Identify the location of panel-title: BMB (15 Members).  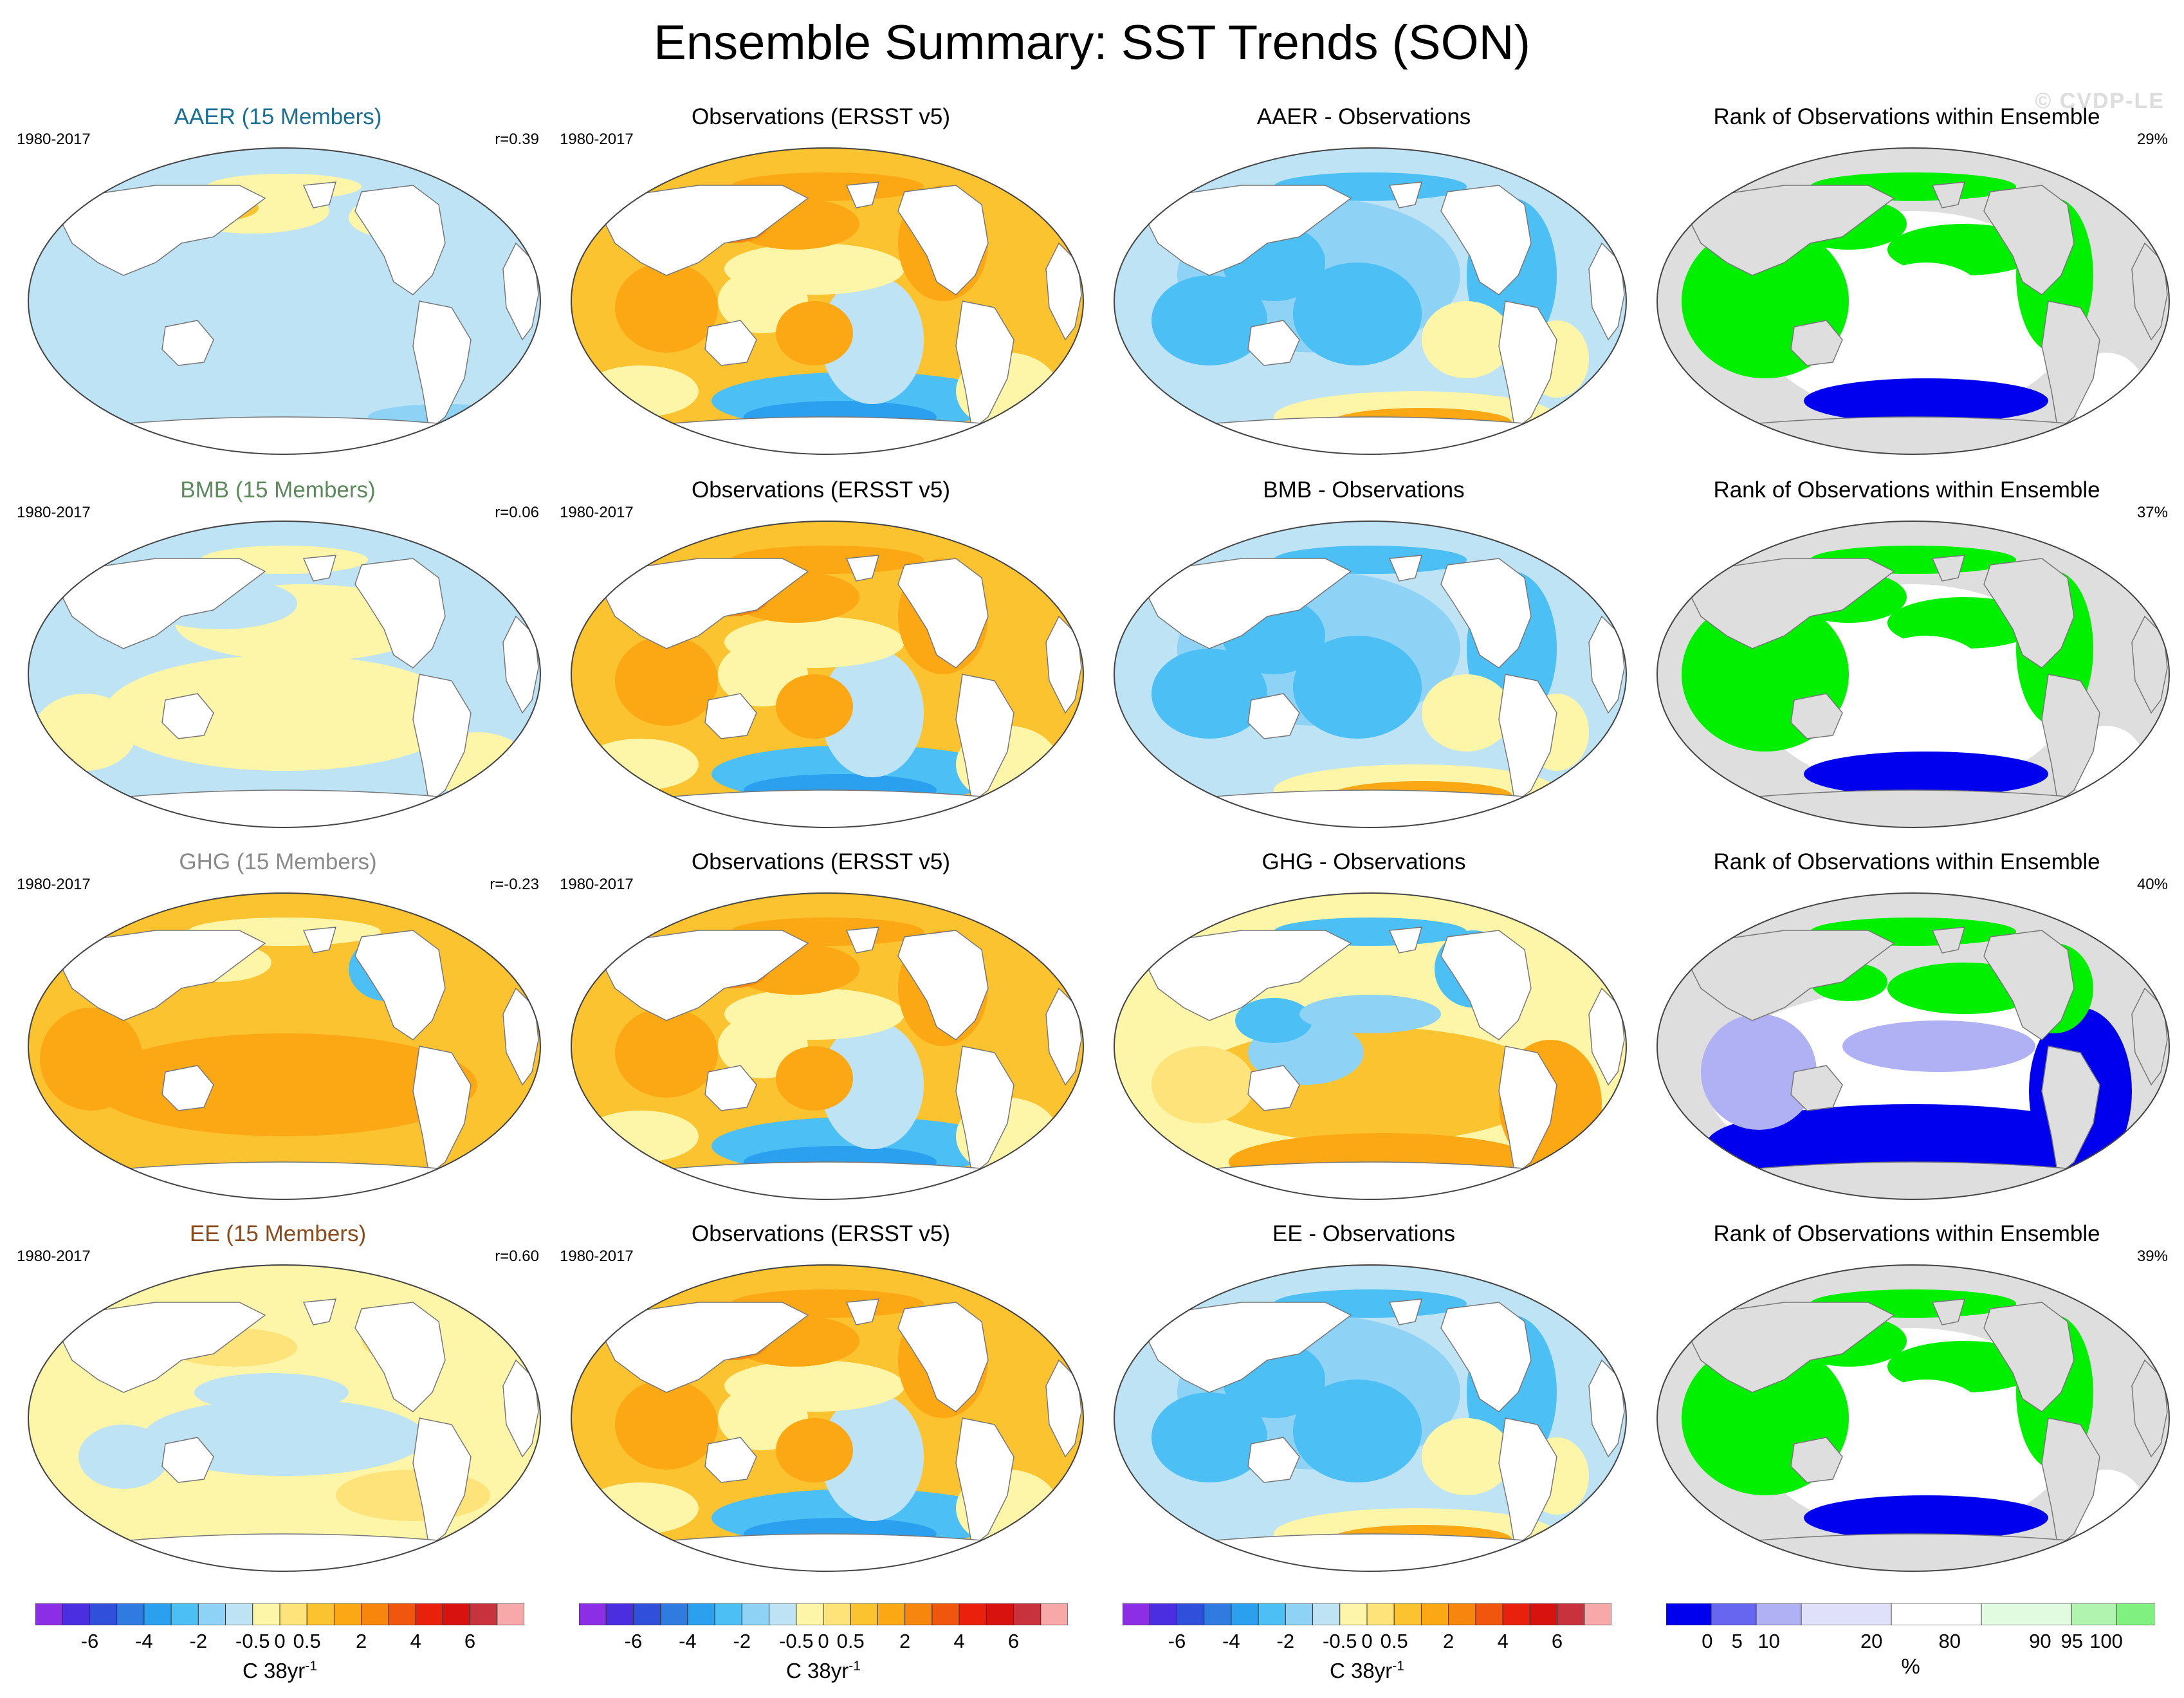
(278, 490).